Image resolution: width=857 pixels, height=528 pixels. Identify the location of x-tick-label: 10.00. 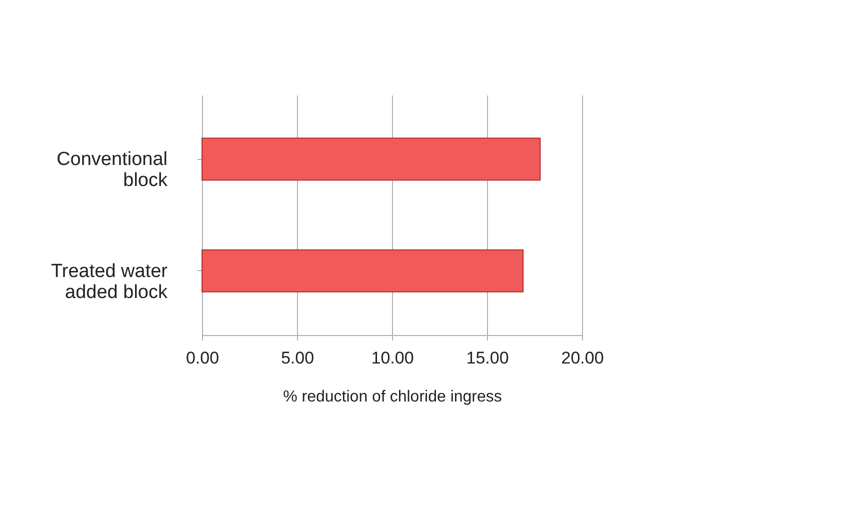
(392, 358).